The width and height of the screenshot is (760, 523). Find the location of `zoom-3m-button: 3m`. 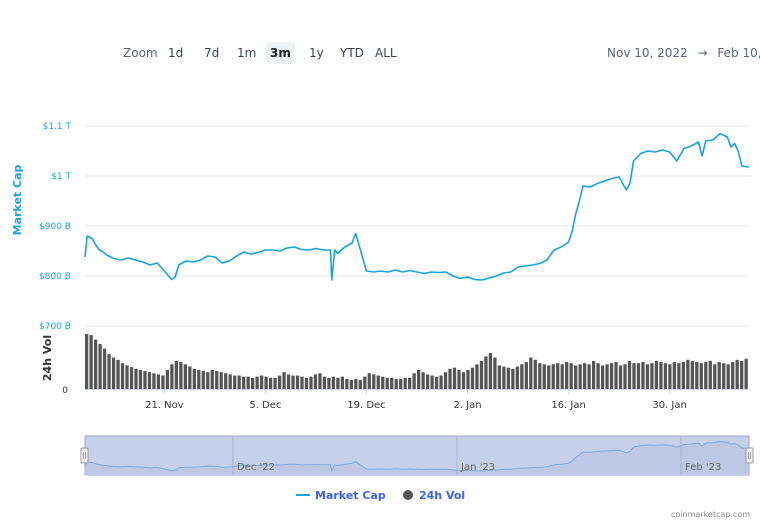

zoom-3m-button: 3m is located at coordinates (280, 53).